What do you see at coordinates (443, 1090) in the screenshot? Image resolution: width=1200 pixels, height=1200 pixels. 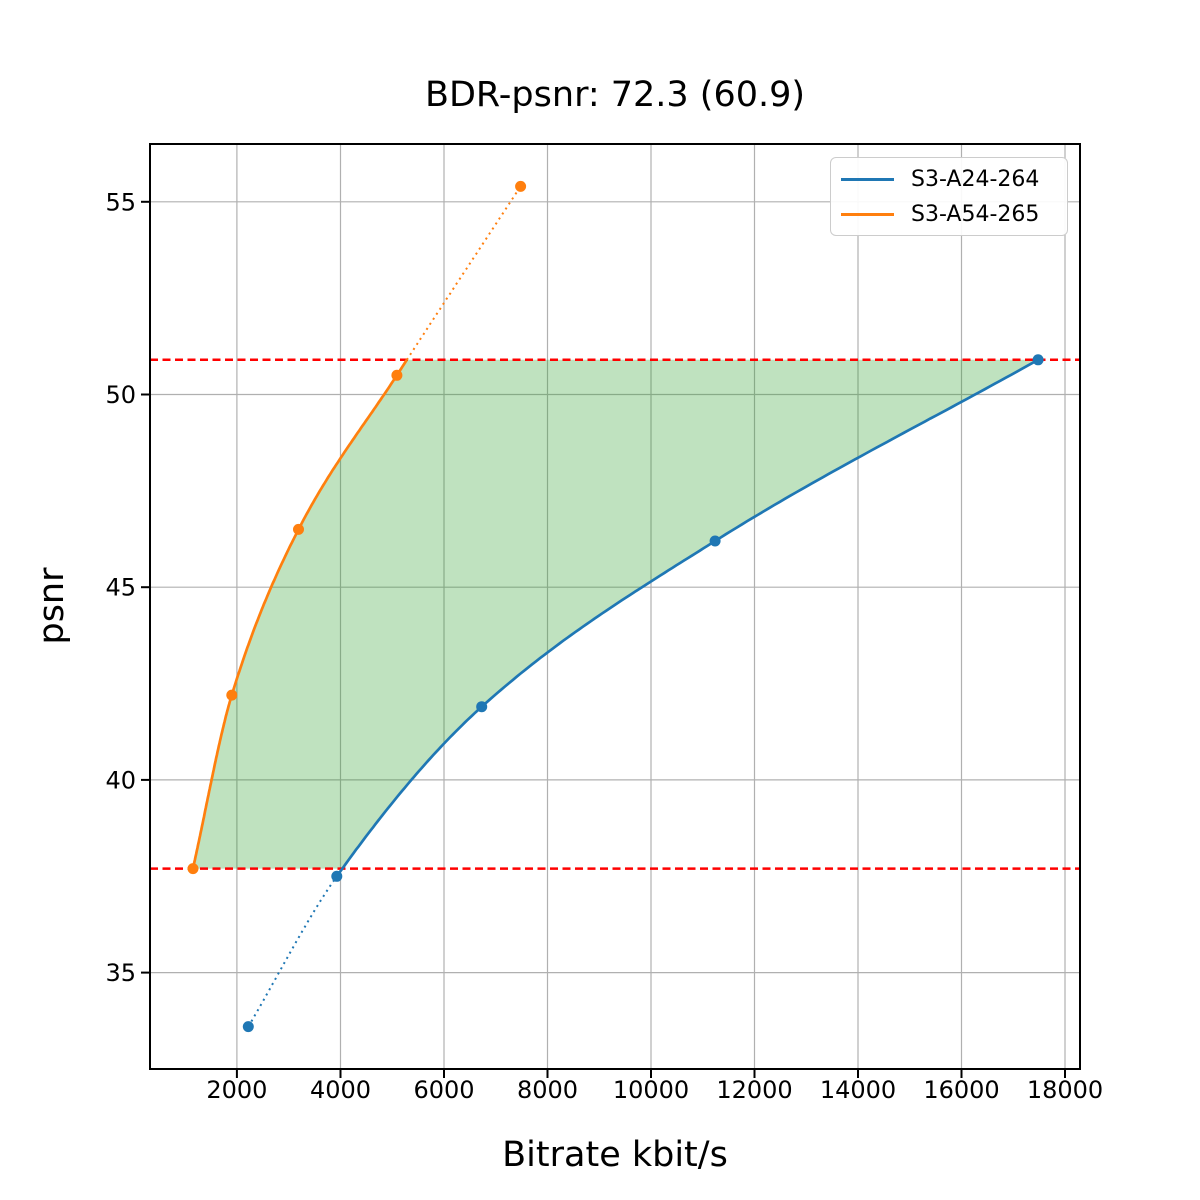 I see `x-tick-label: 6000` at bounding box center [443, 1090].